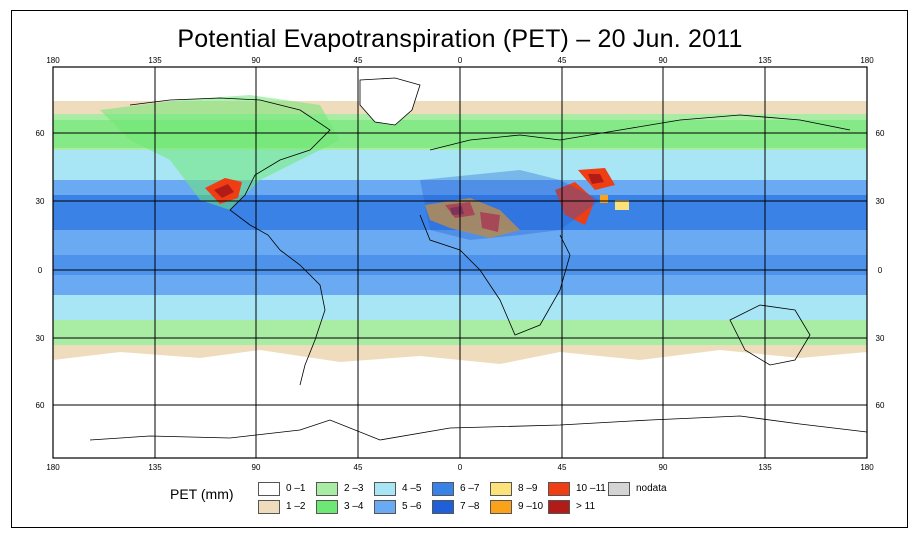 The image size is (920, 539). Describe the element at coordinates (531, 506) in the screenshot. I see `legend-label: 9 –10` at that location.